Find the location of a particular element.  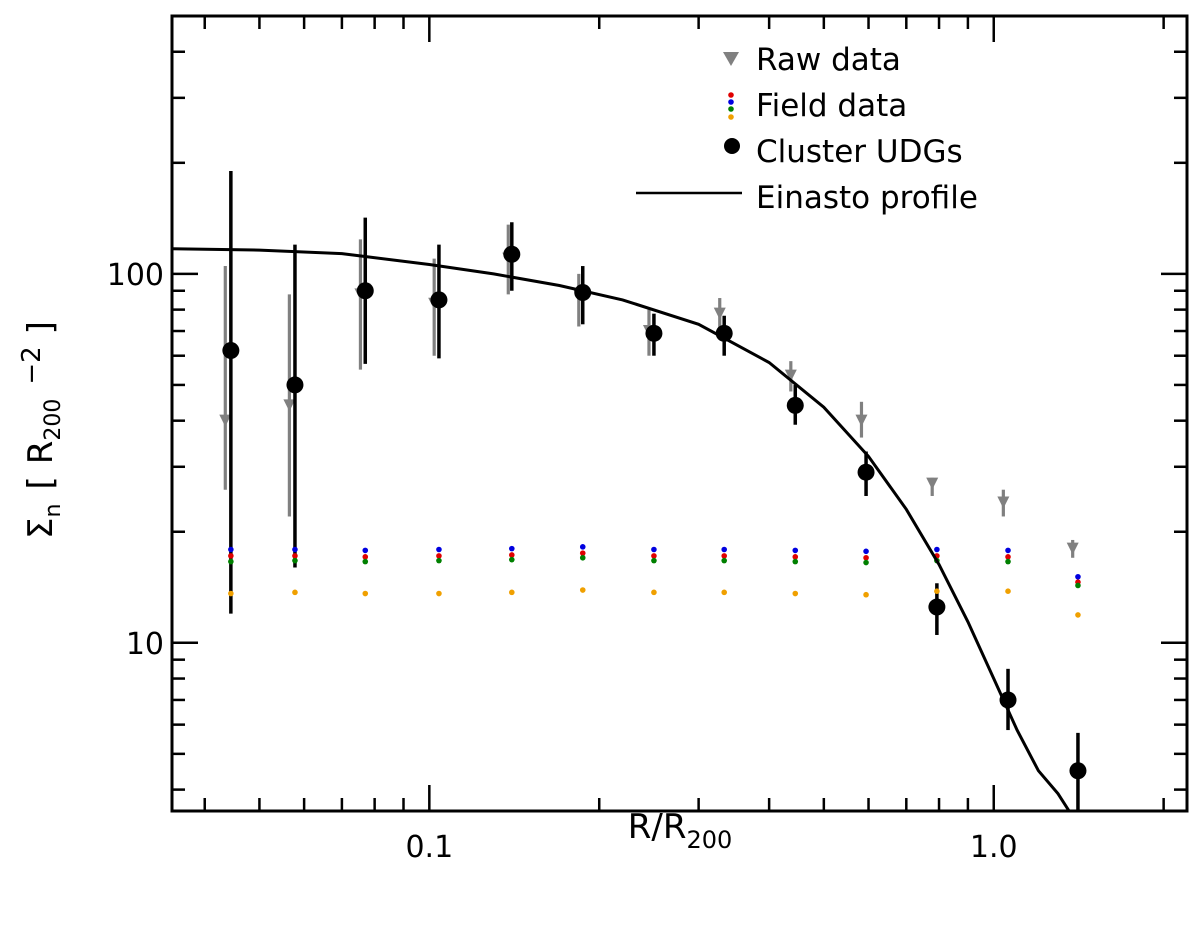

y-axis-label-sub-n: n is located at coordinates (53, 511).